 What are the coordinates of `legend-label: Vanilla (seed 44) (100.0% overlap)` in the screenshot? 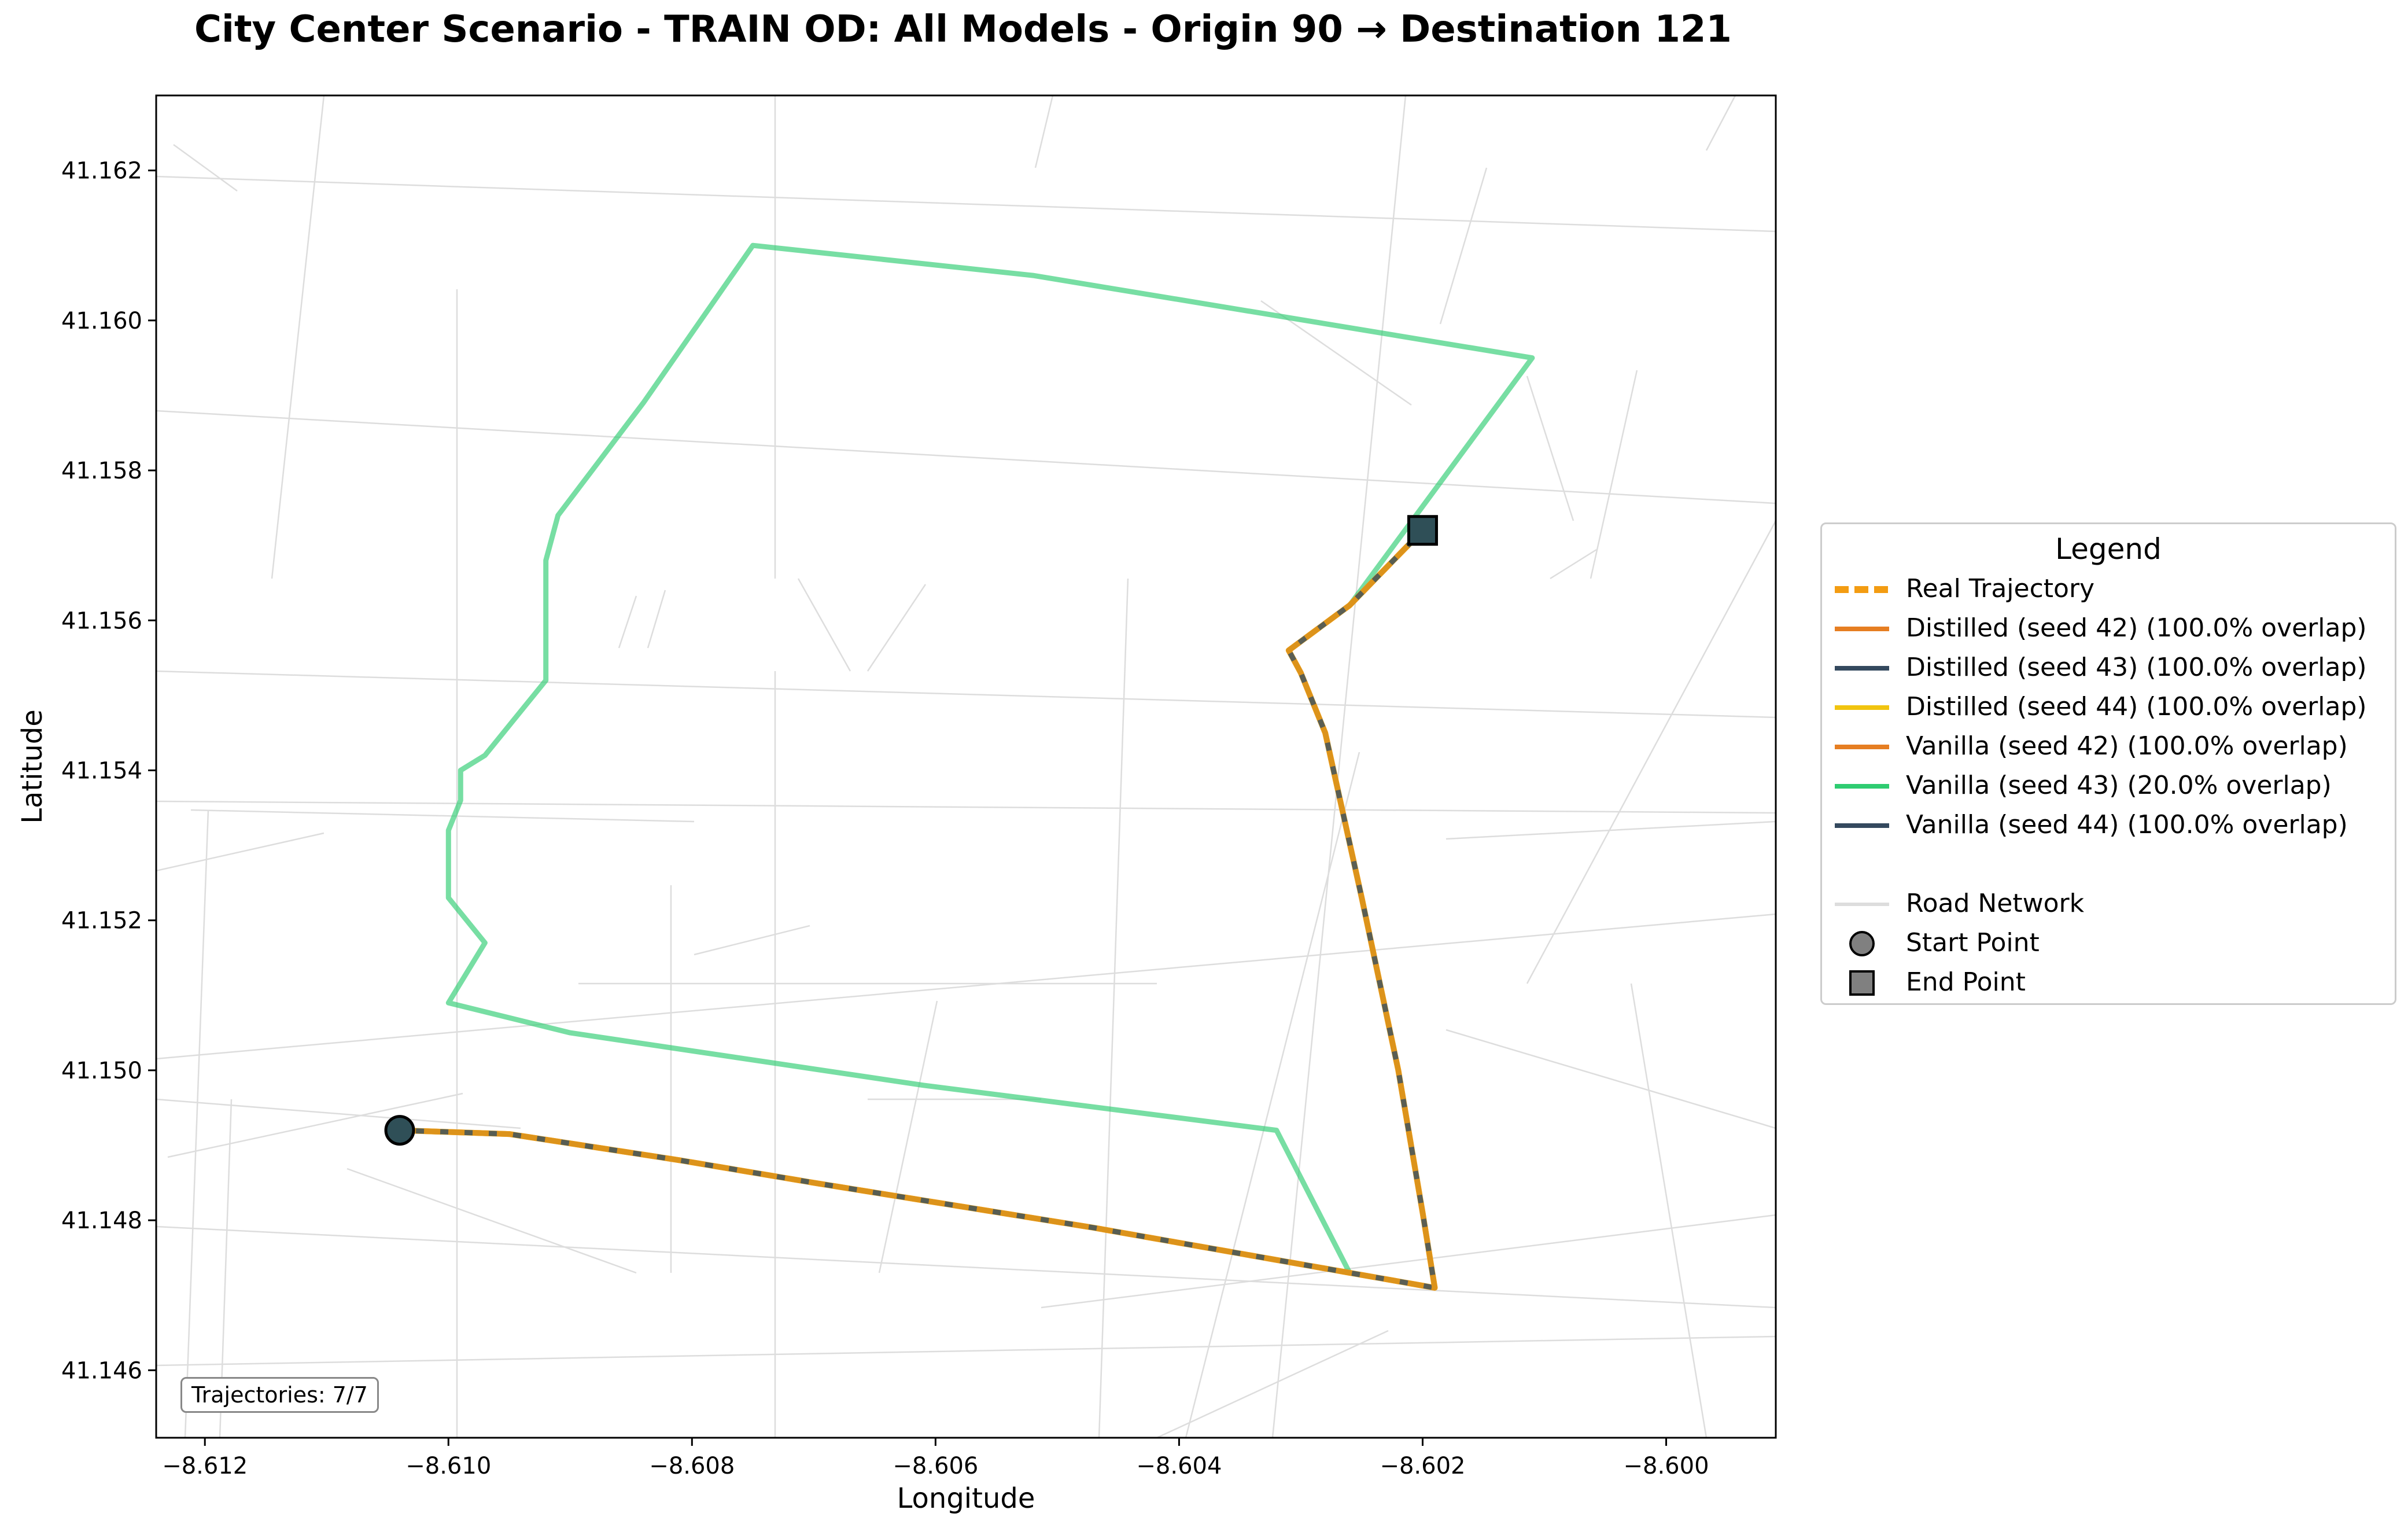 It's located at (2127, 825).